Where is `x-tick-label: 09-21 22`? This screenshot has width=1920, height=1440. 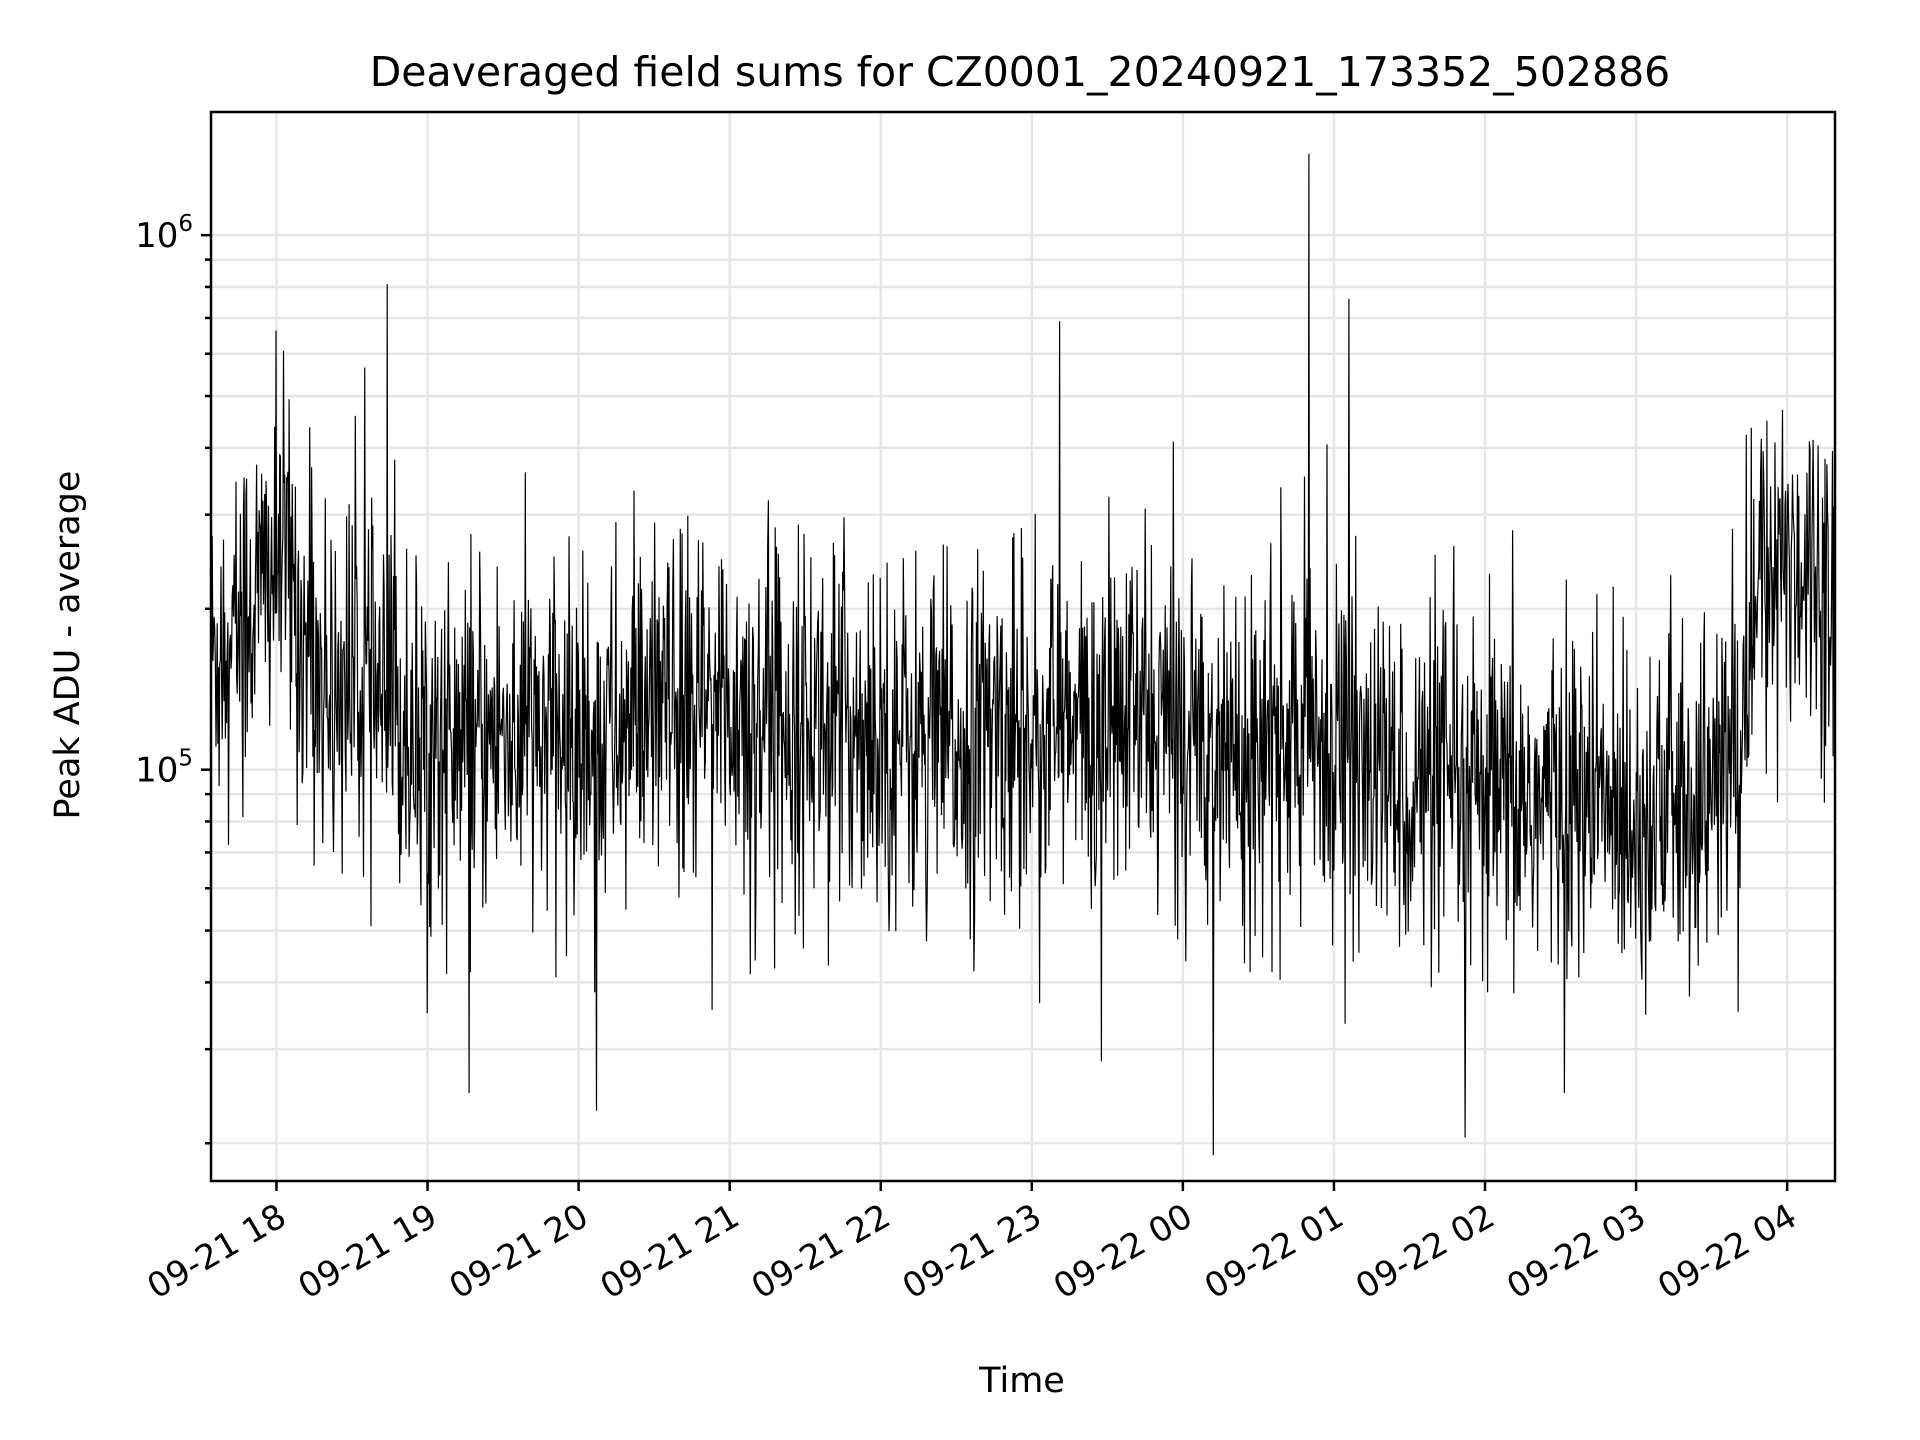 x-tick-label: 09-21 22 is located at coordinates (821, 1251).